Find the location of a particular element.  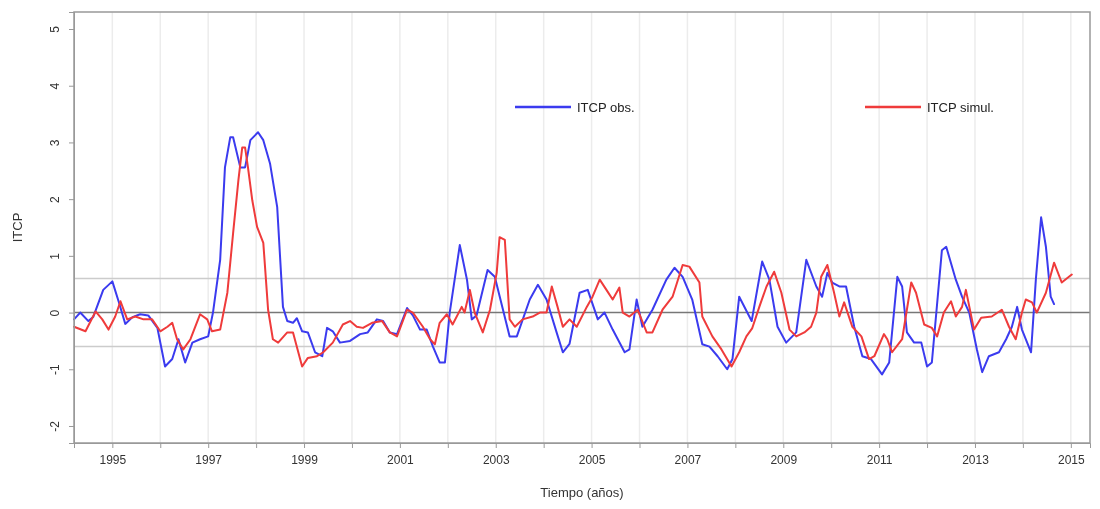

x-tick-label: 2011 is located at coordinates (879, 460).